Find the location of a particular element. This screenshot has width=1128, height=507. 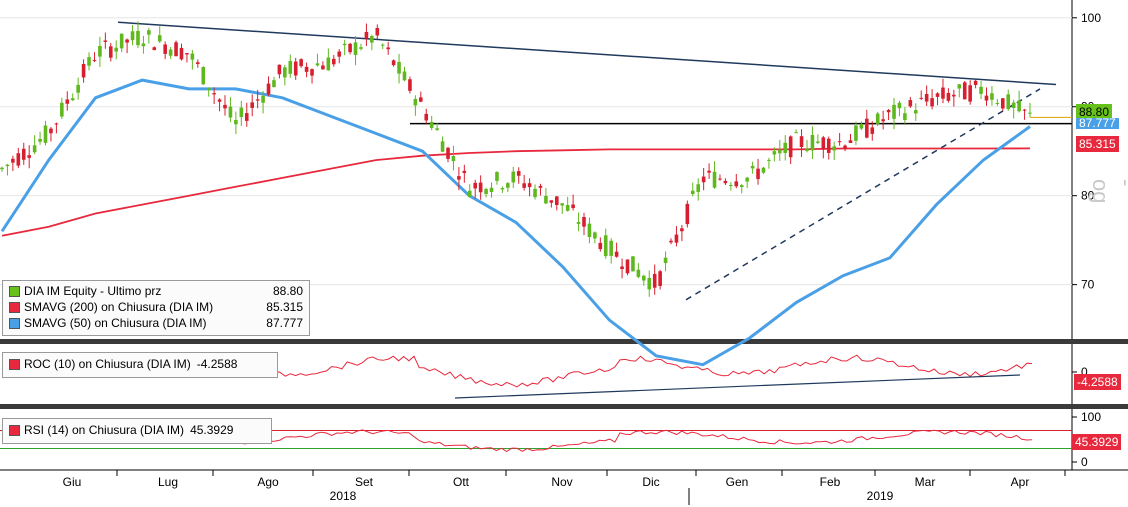

legend-value-price: 88.80 is located at coordinates (287, 291).